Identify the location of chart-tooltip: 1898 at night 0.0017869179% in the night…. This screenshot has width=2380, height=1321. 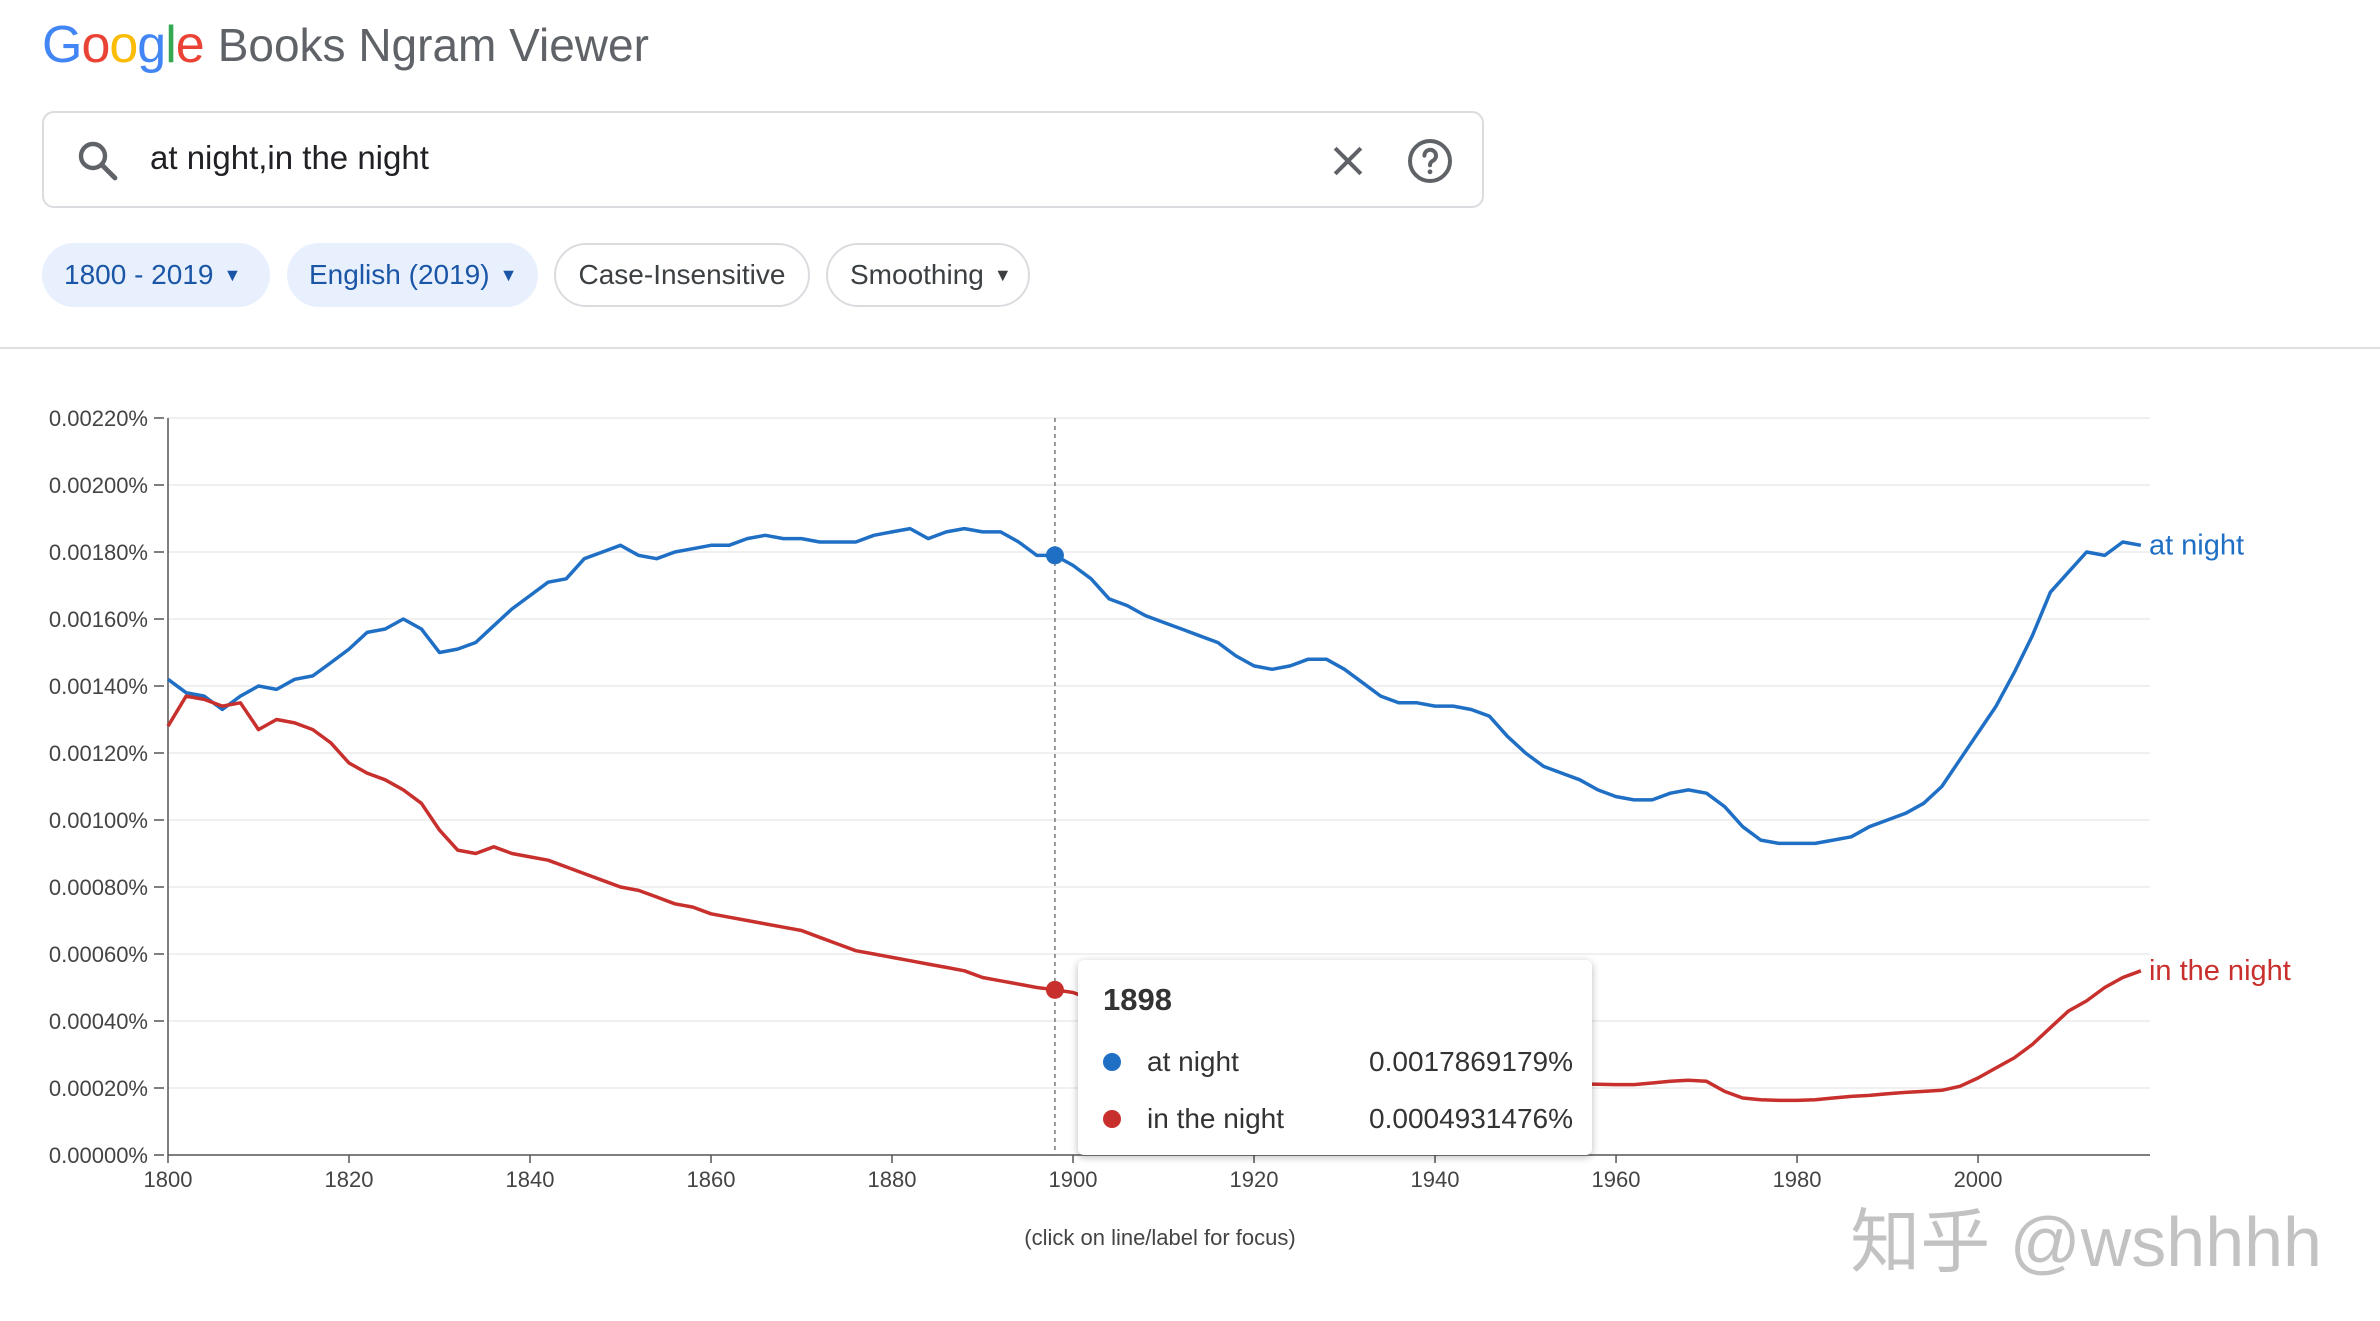
(1335, 1057).